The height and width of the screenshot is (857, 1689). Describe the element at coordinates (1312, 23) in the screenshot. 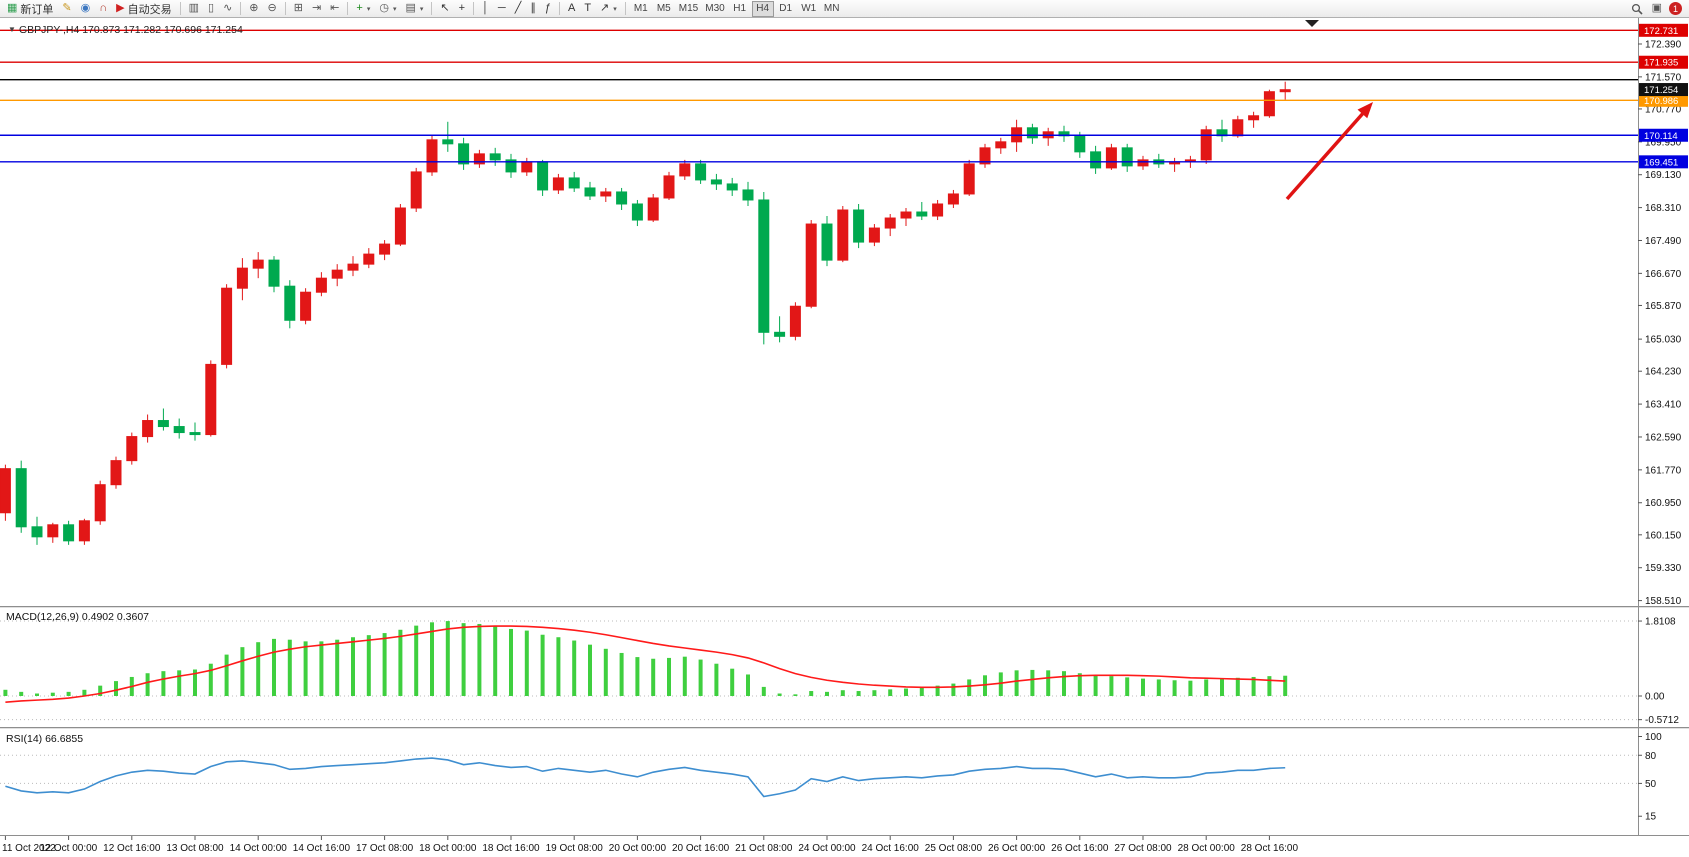

I see `chart-shift-marker` at that location.